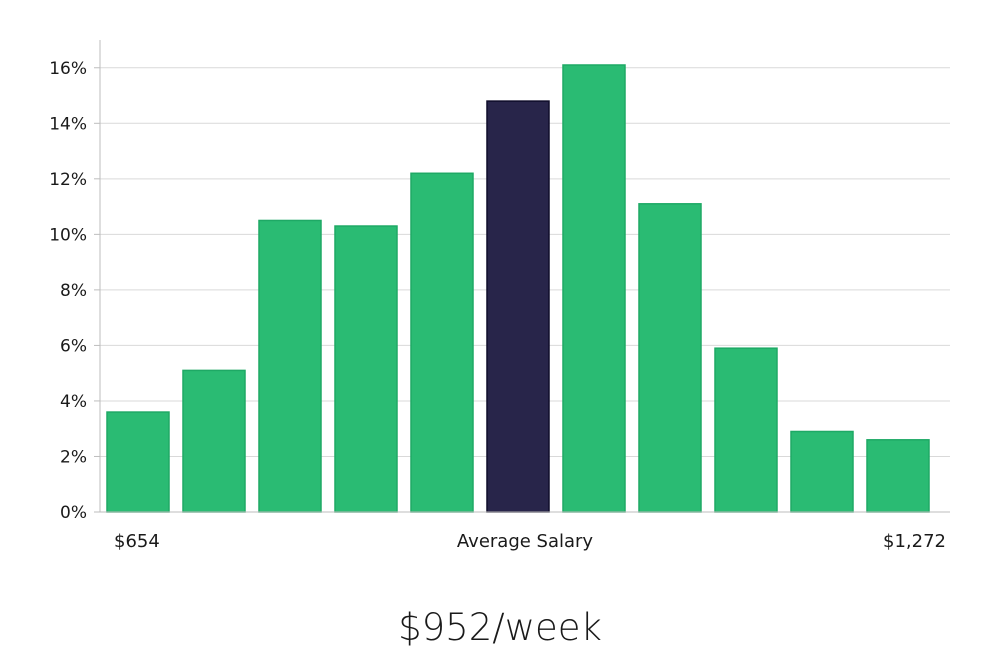  Describe the element at coordinates (68, 235) in the screenshot. I see `y-tick-label: 10%` at that location.